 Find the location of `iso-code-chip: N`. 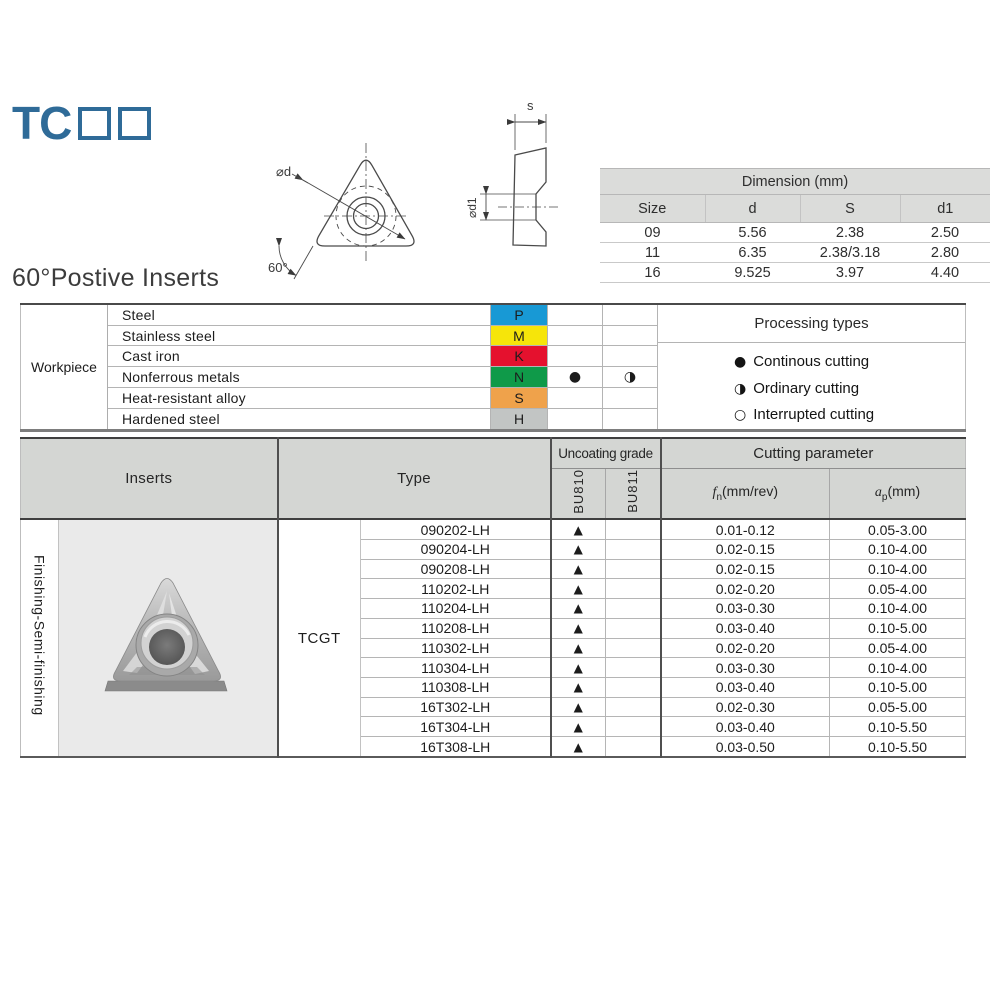

iso-code-chip: N is located at coordinates (519, 377).